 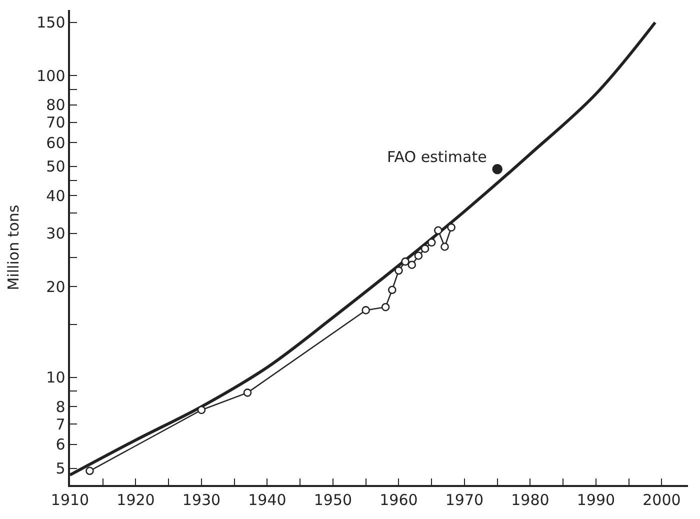 I want to click on y-axis-title: Million tons, so click(x=13, y=247).